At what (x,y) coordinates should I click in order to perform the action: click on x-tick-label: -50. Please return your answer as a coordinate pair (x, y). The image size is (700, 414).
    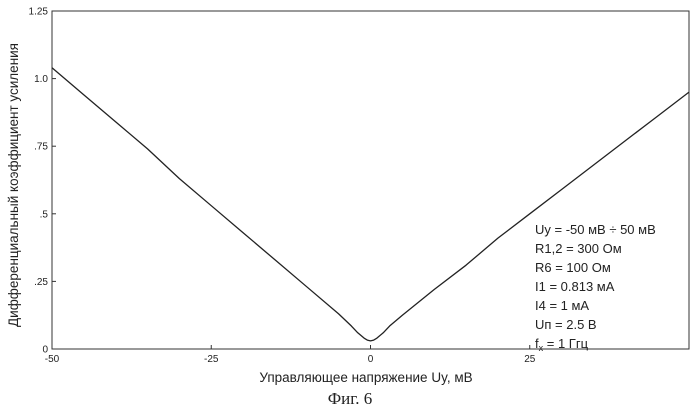
    Looking at the image, I should click on (52, 359).